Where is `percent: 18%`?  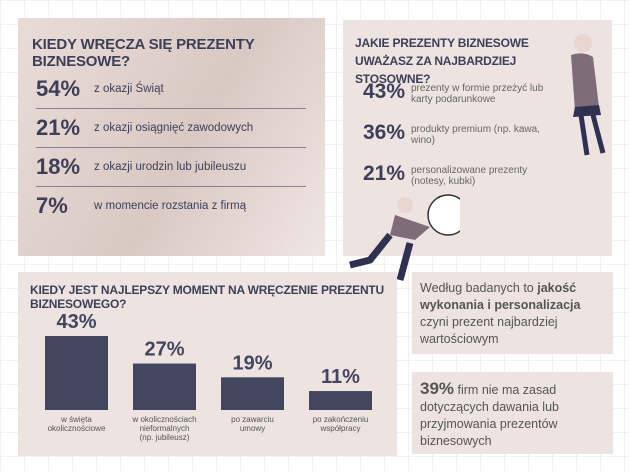 percent: 18% is located at coordinates (58, 166).